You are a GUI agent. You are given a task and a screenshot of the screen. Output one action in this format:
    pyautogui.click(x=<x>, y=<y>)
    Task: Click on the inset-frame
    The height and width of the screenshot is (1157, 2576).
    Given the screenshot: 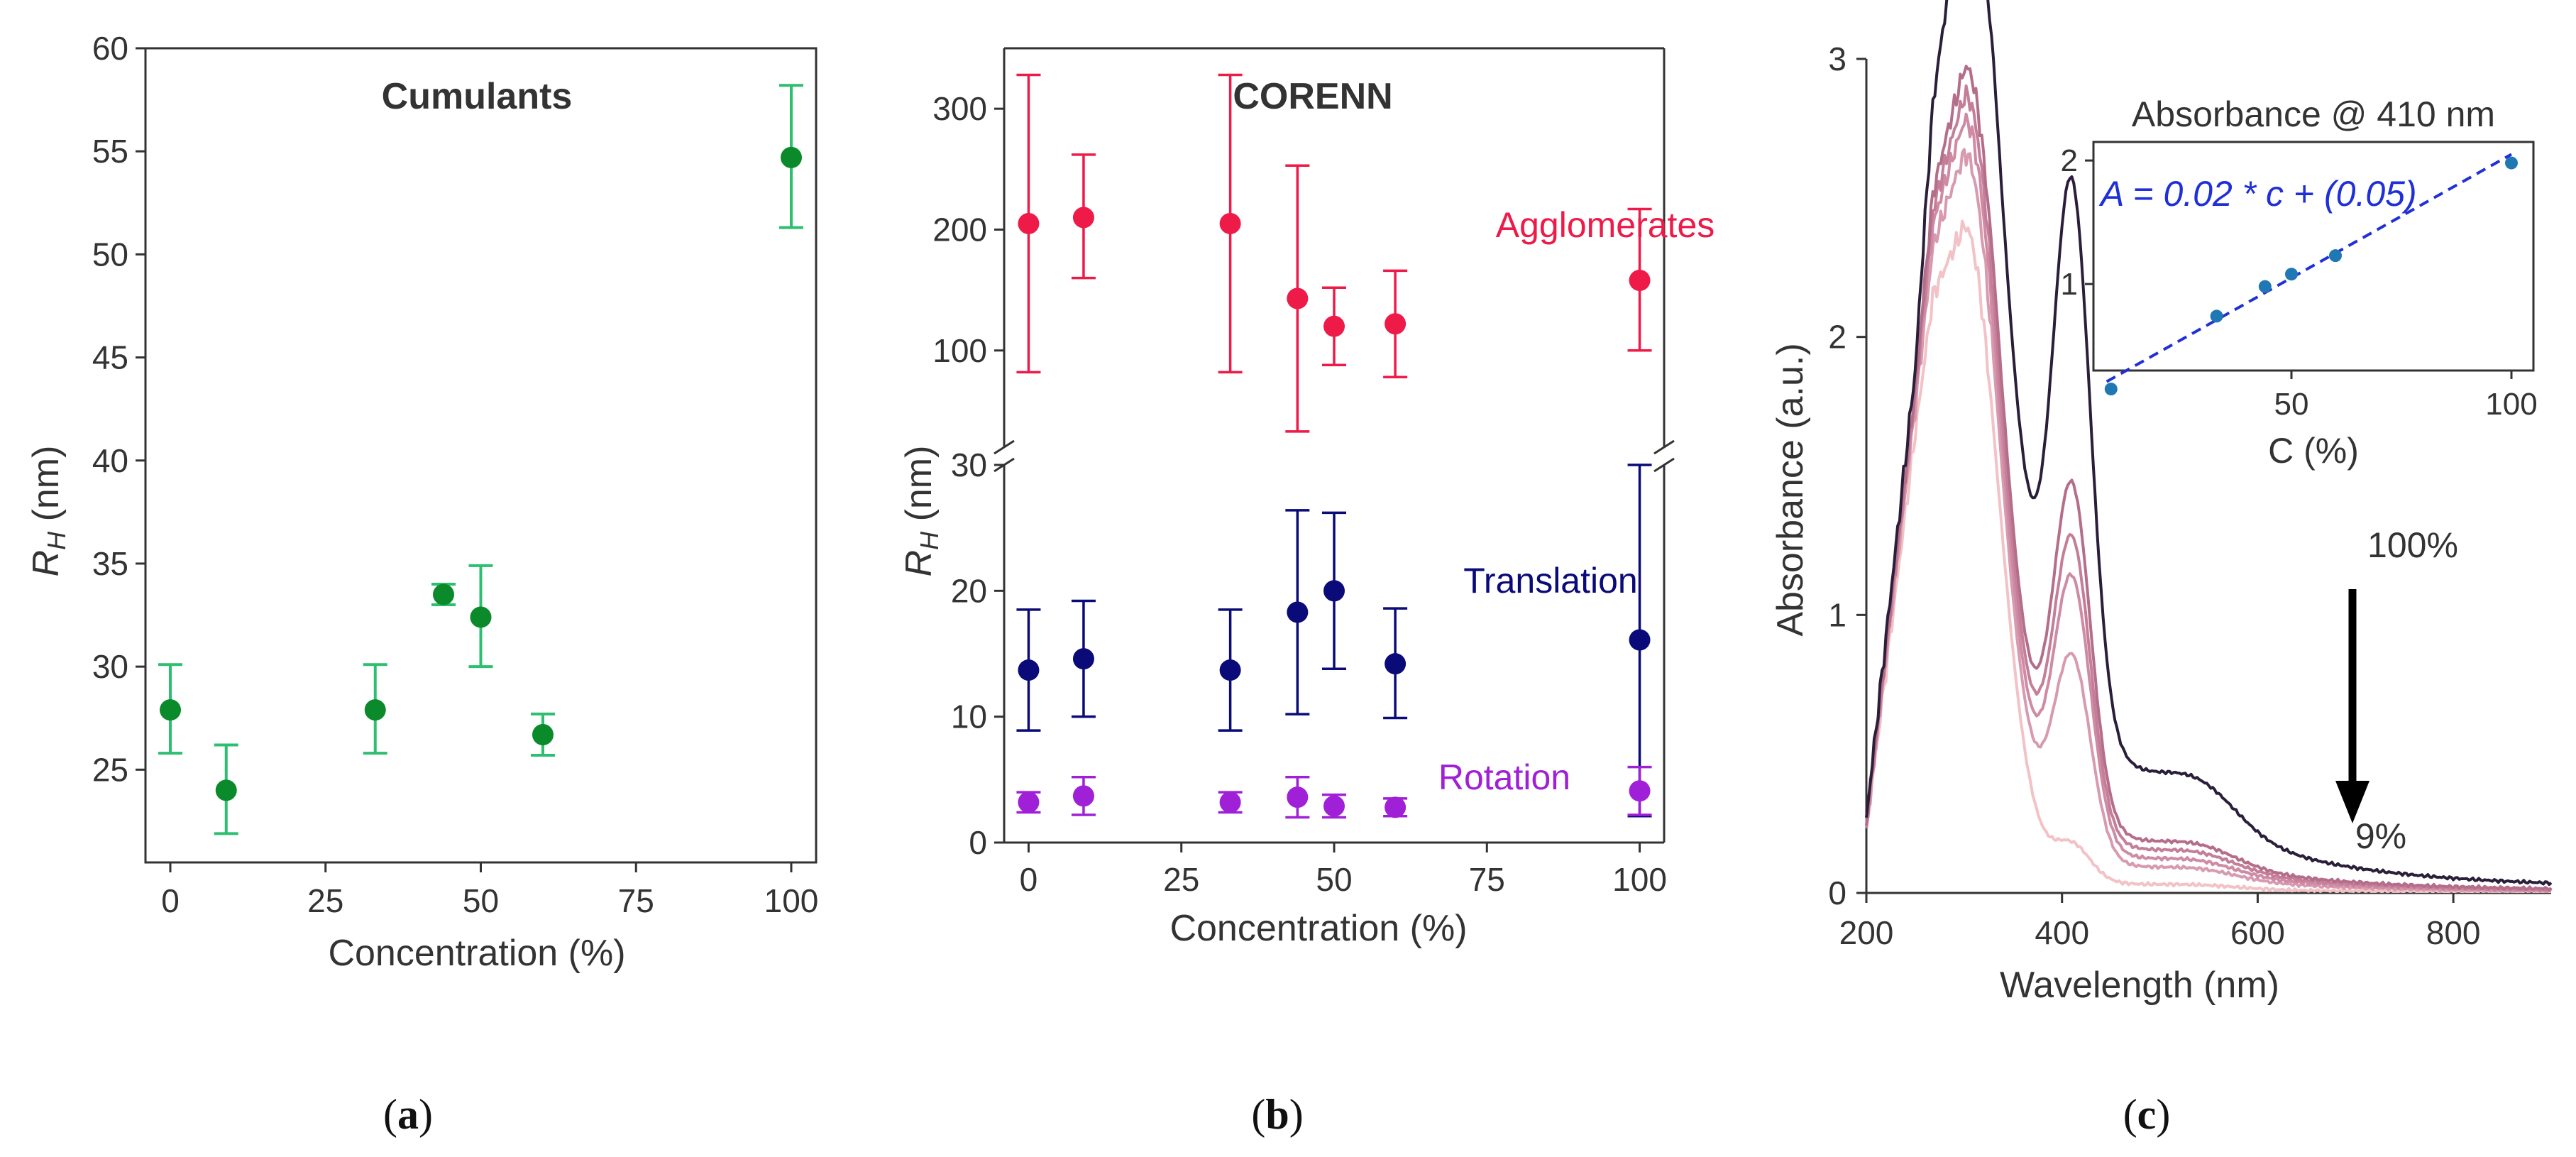 What is the action you would take?
    pyautogui.click(x=2313, y=256)
    